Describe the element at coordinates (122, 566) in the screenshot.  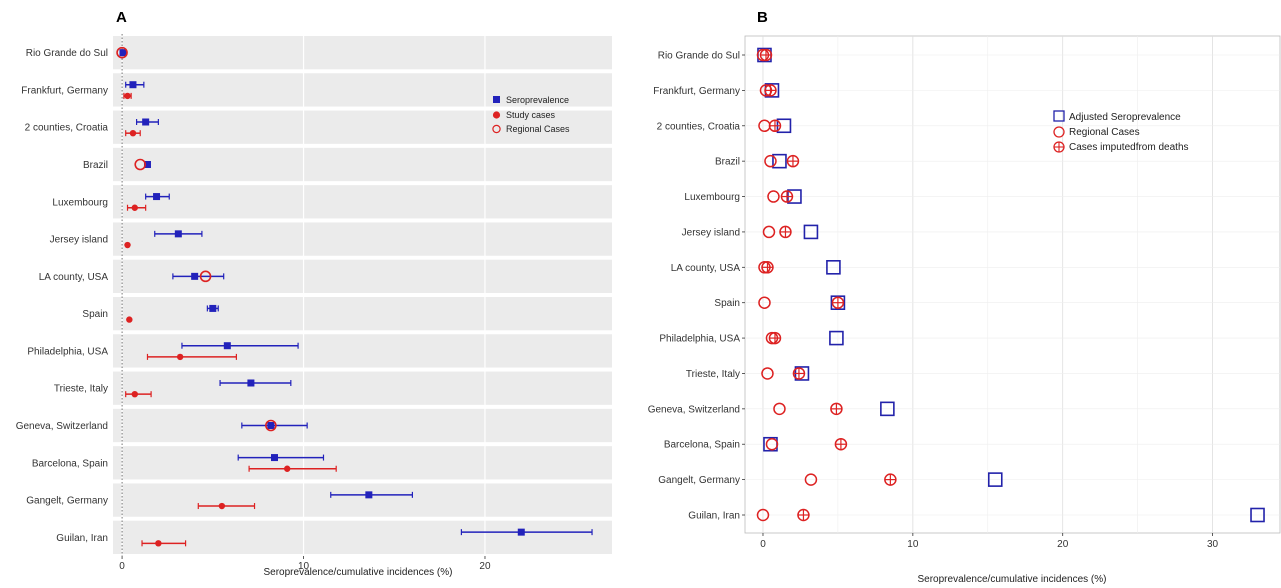
I see `x-tick-label: 0` at that location.